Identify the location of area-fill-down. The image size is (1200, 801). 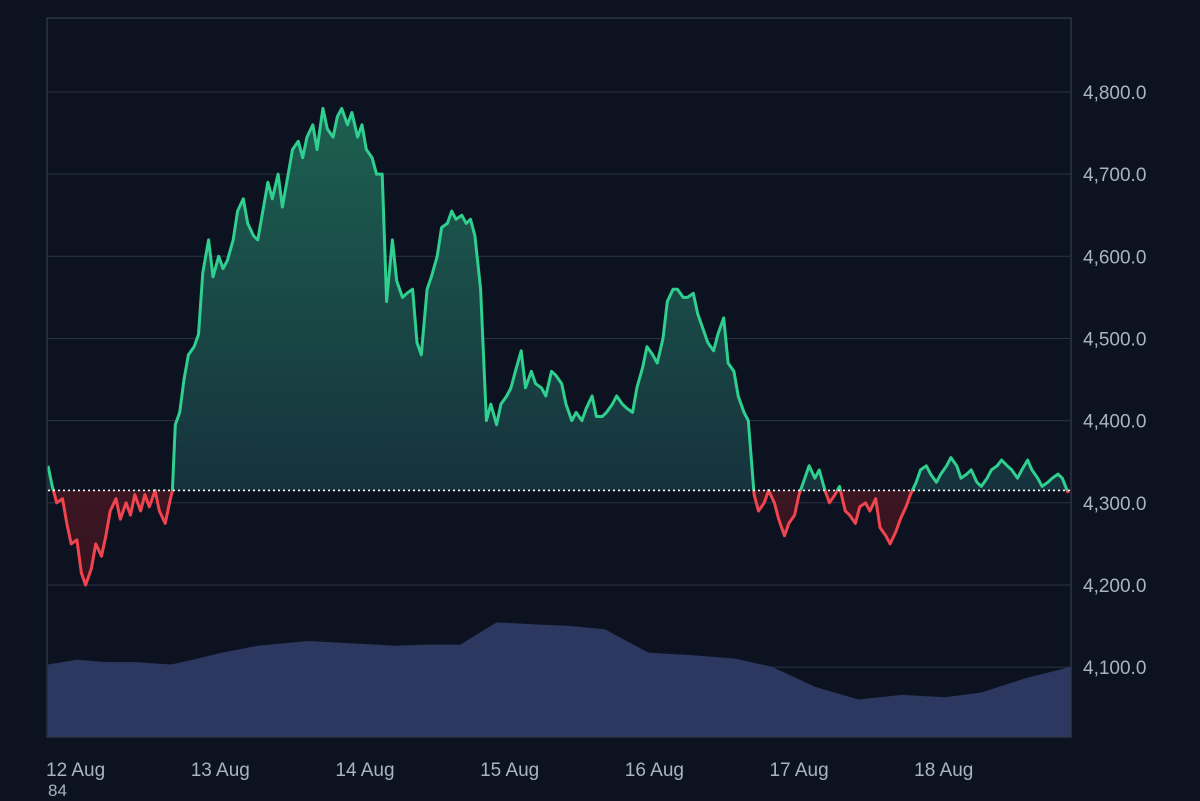
(558, 537).